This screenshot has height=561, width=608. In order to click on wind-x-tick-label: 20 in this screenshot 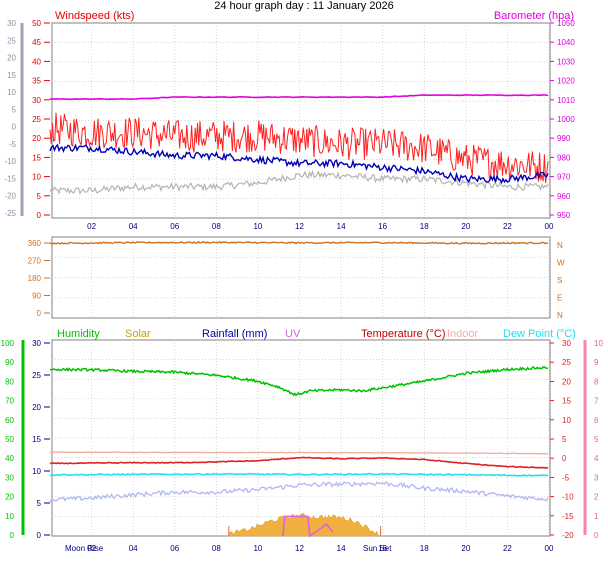, I will do `click(465, 226)`.